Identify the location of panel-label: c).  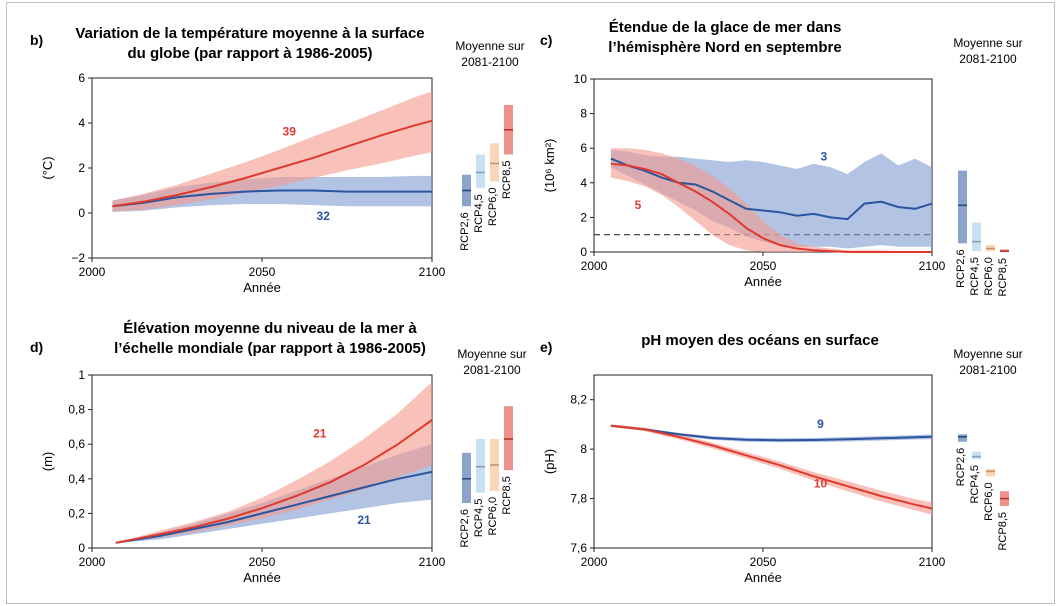
(546, 40).